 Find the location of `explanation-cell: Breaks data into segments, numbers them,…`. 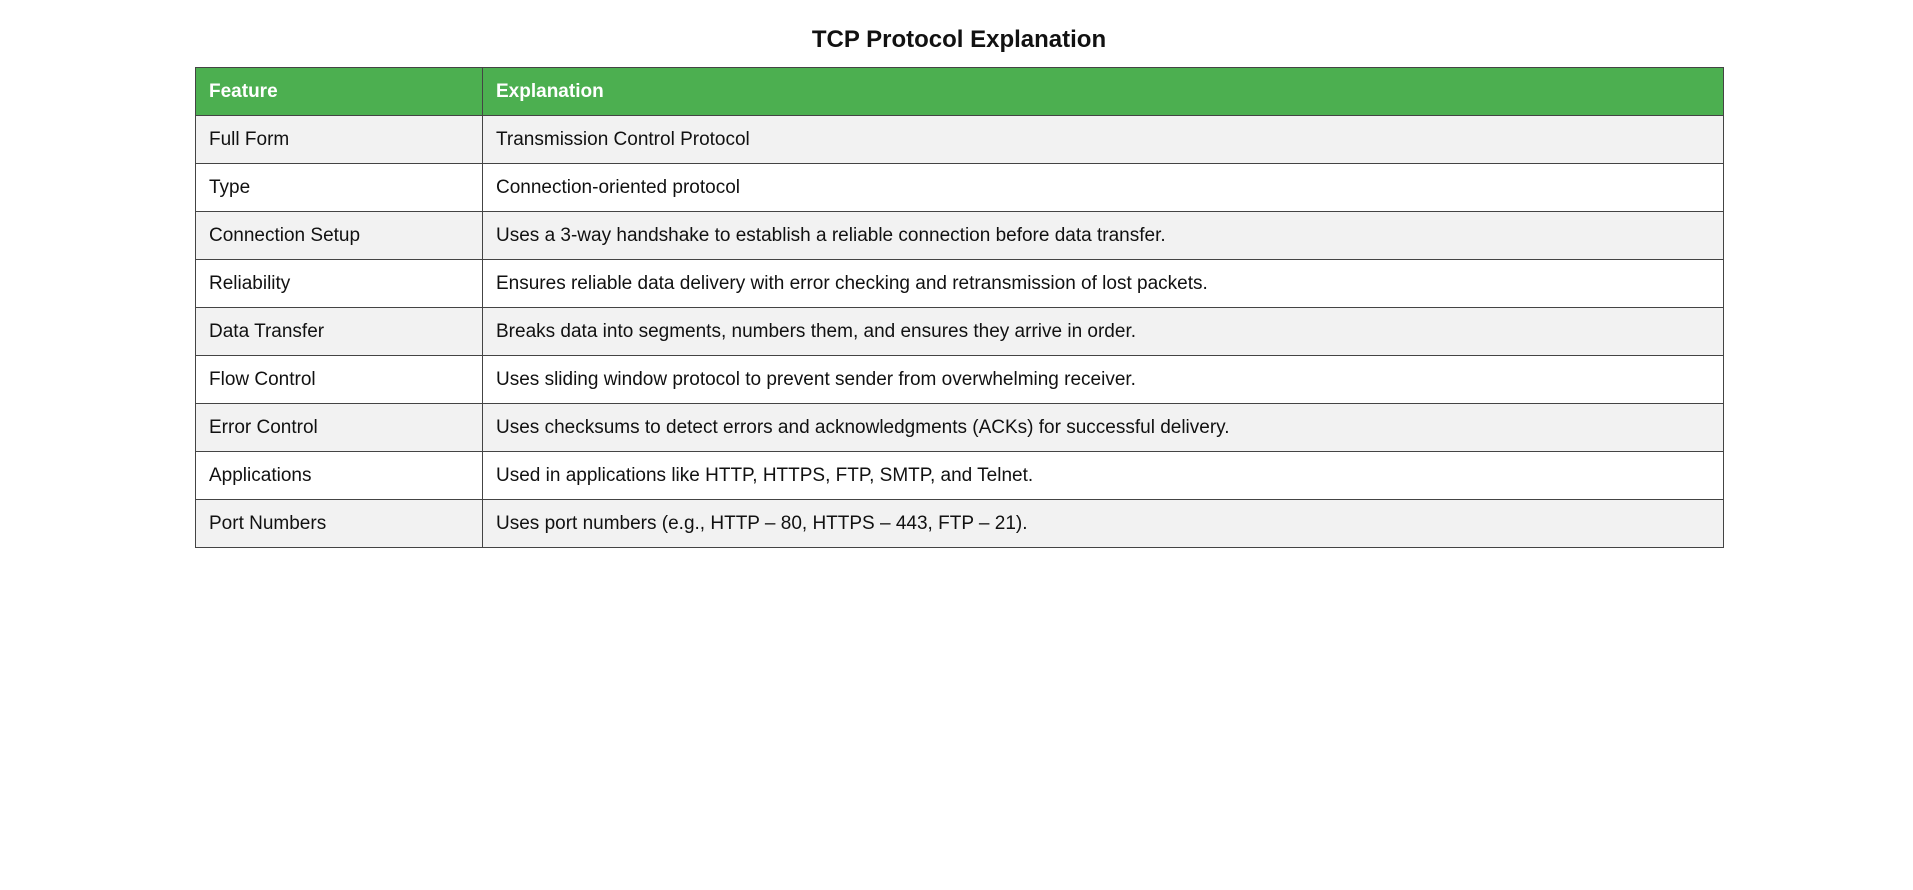

explanation-cell: Breaks data into segments, numbers them,… is located at coordinates (1103, 331).